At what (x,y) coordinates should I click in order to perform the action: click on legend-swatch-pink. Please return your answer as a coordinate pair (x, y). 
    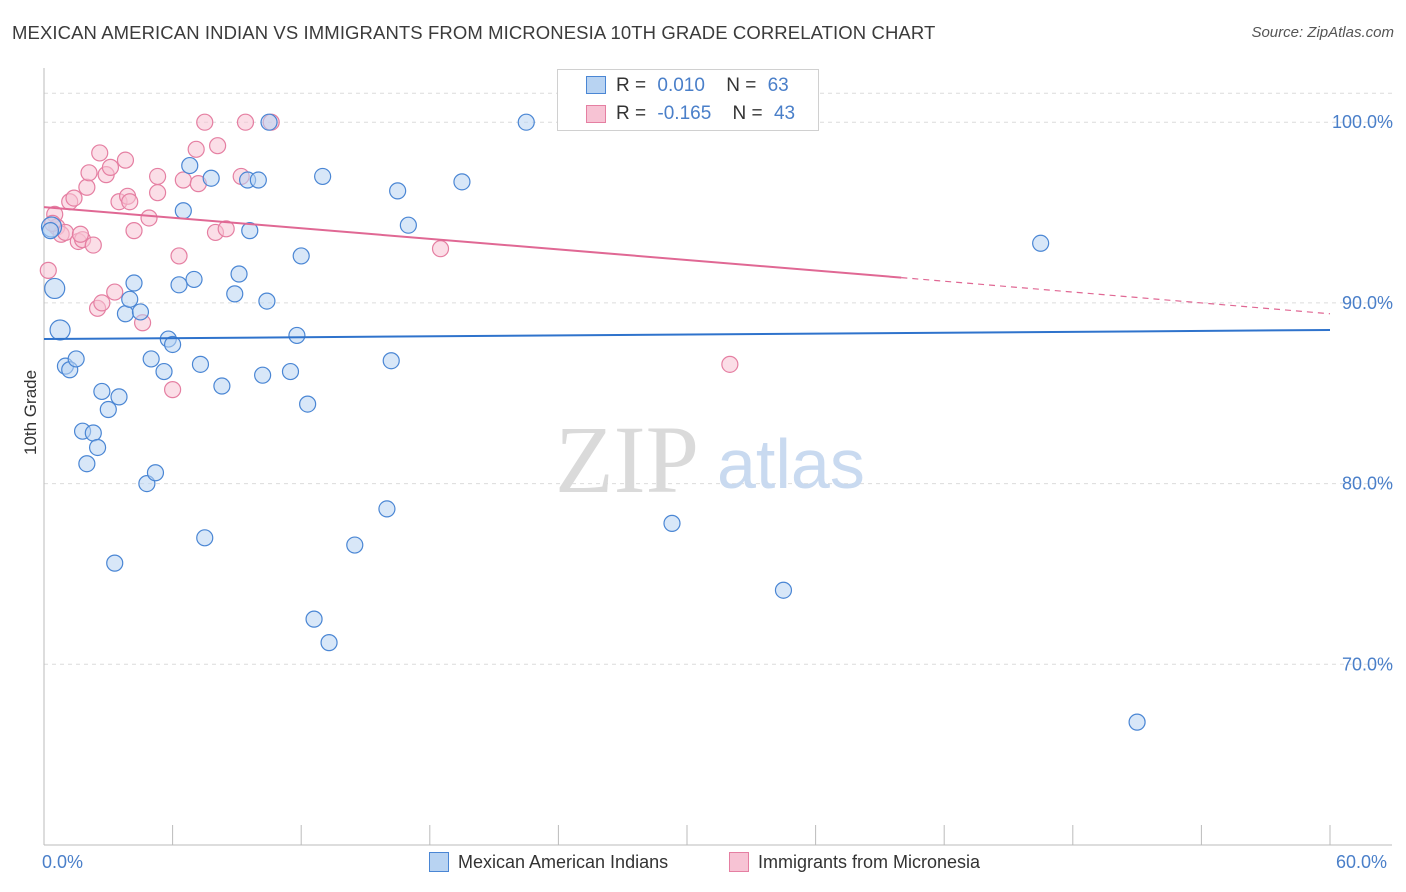
    Looking at the image, I should click on (596, 114).